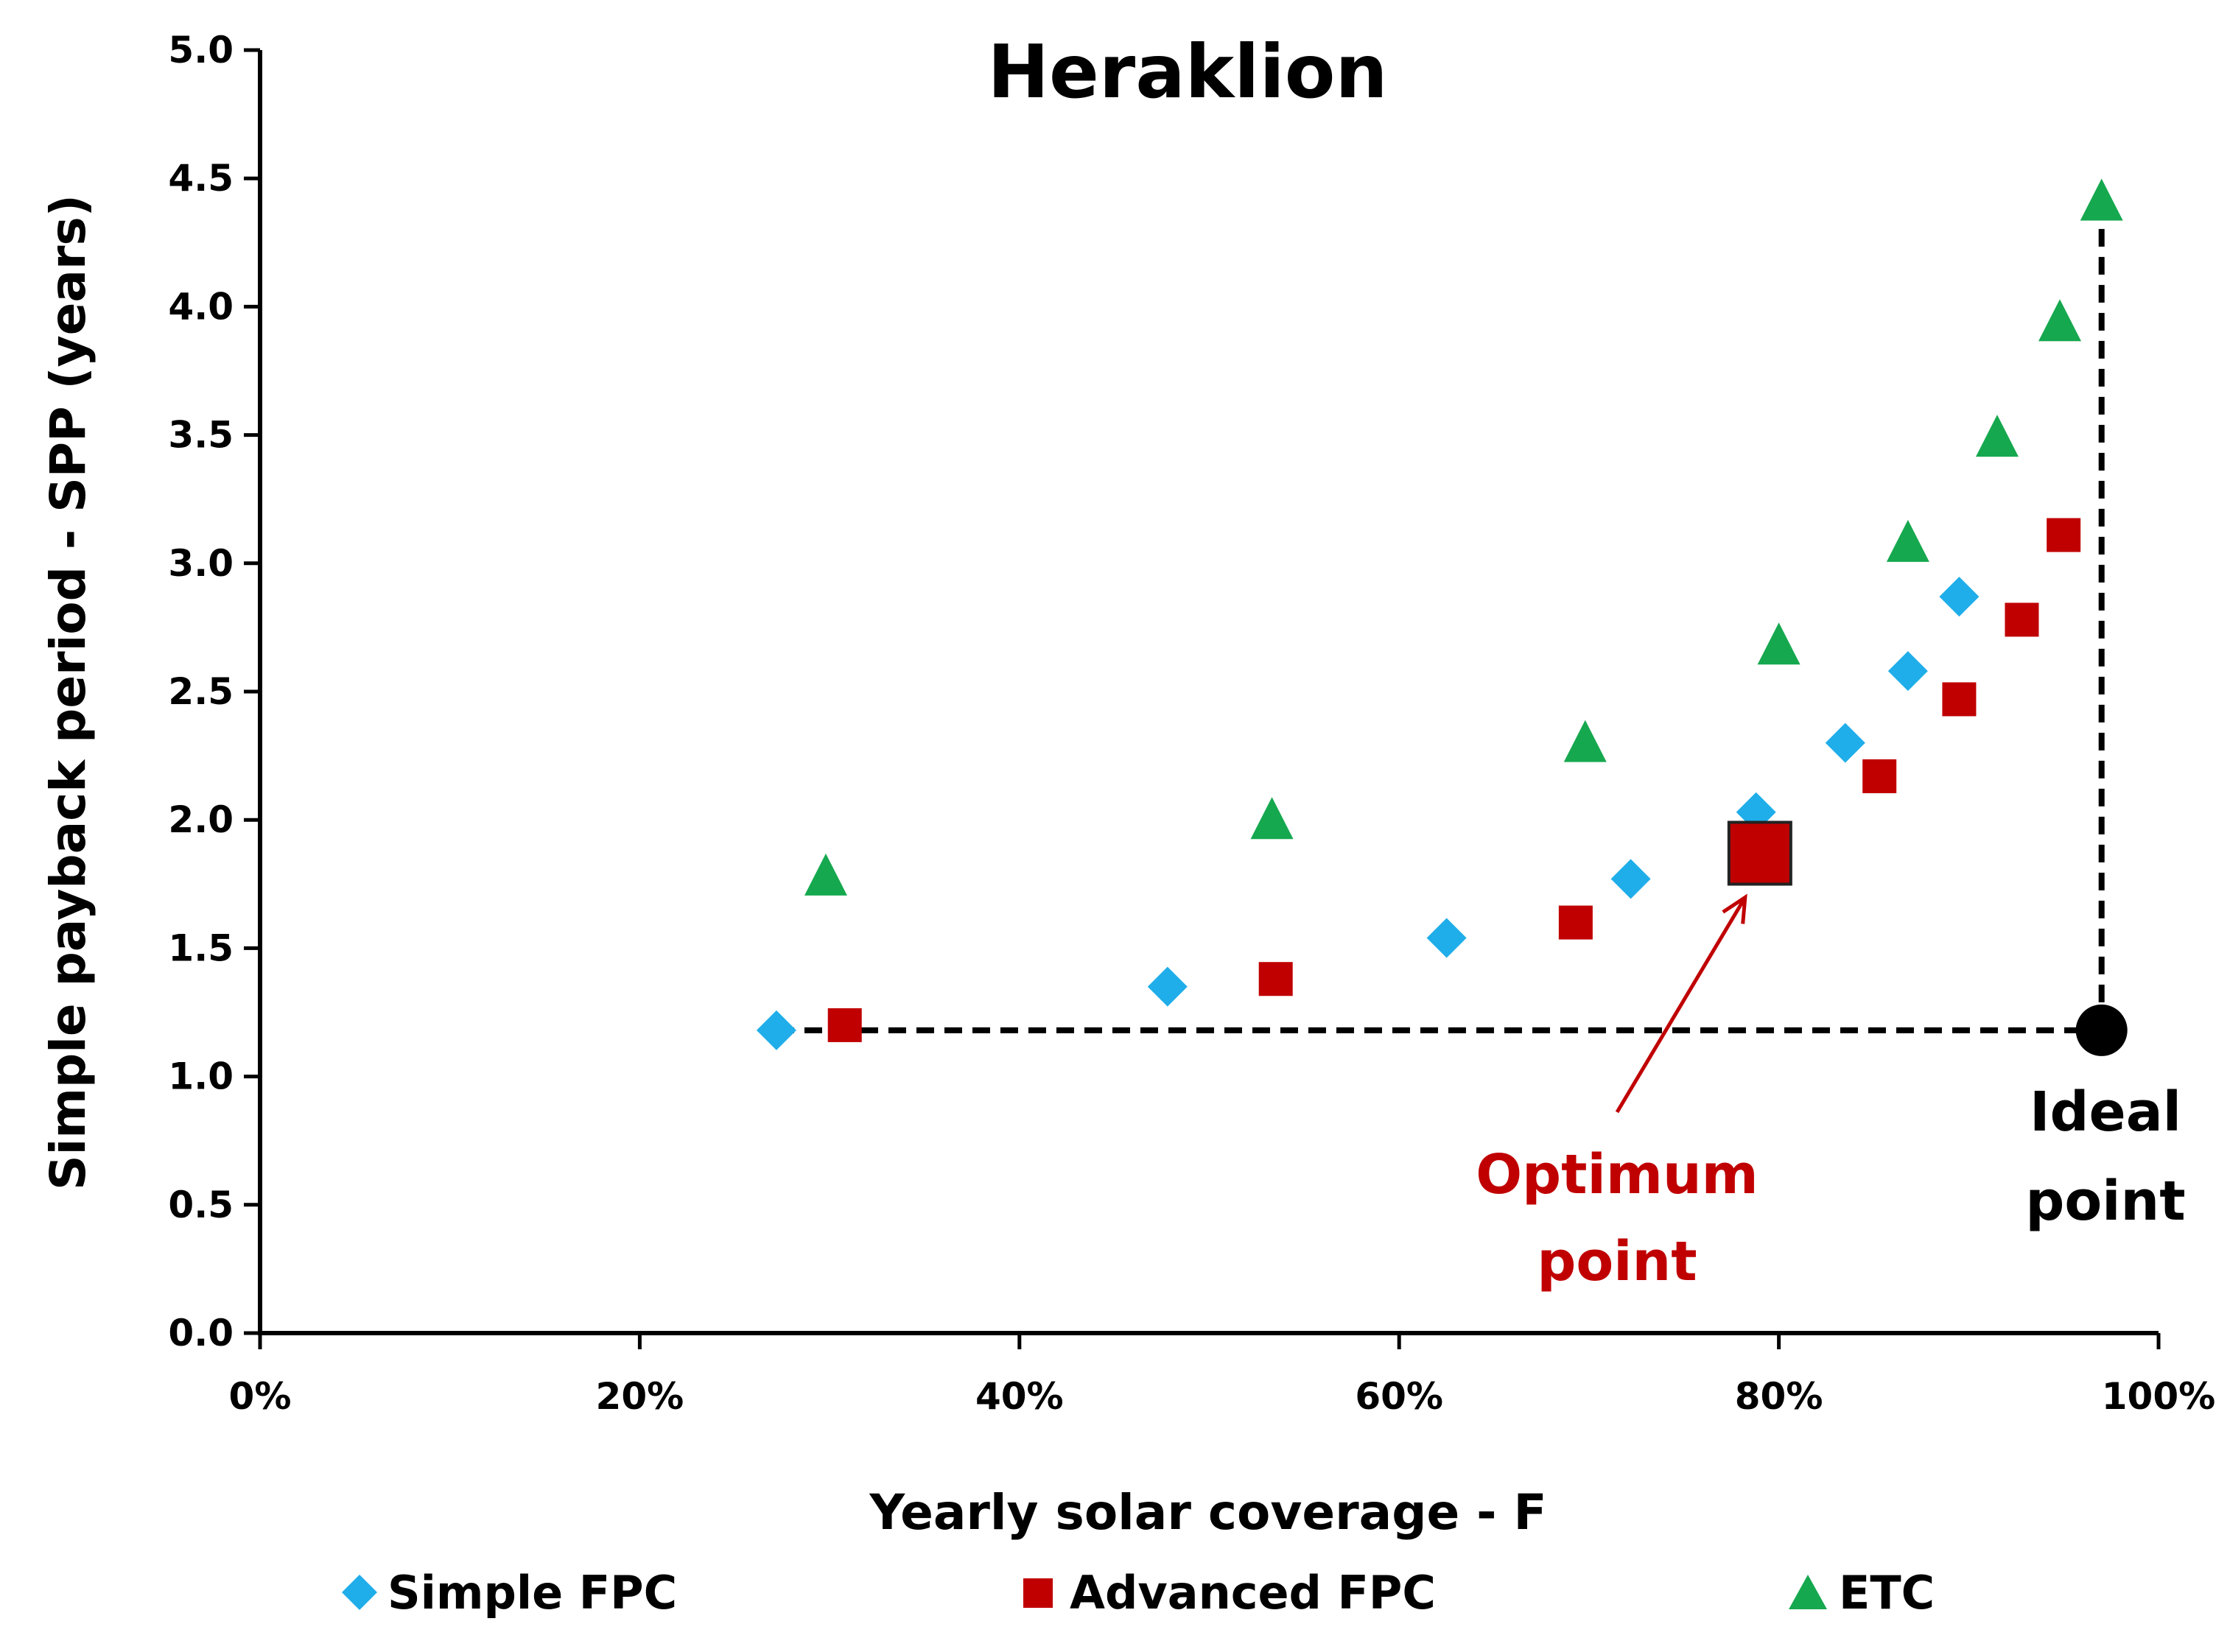  I want to click on legend-diamond-marker, so click(359, 1592).